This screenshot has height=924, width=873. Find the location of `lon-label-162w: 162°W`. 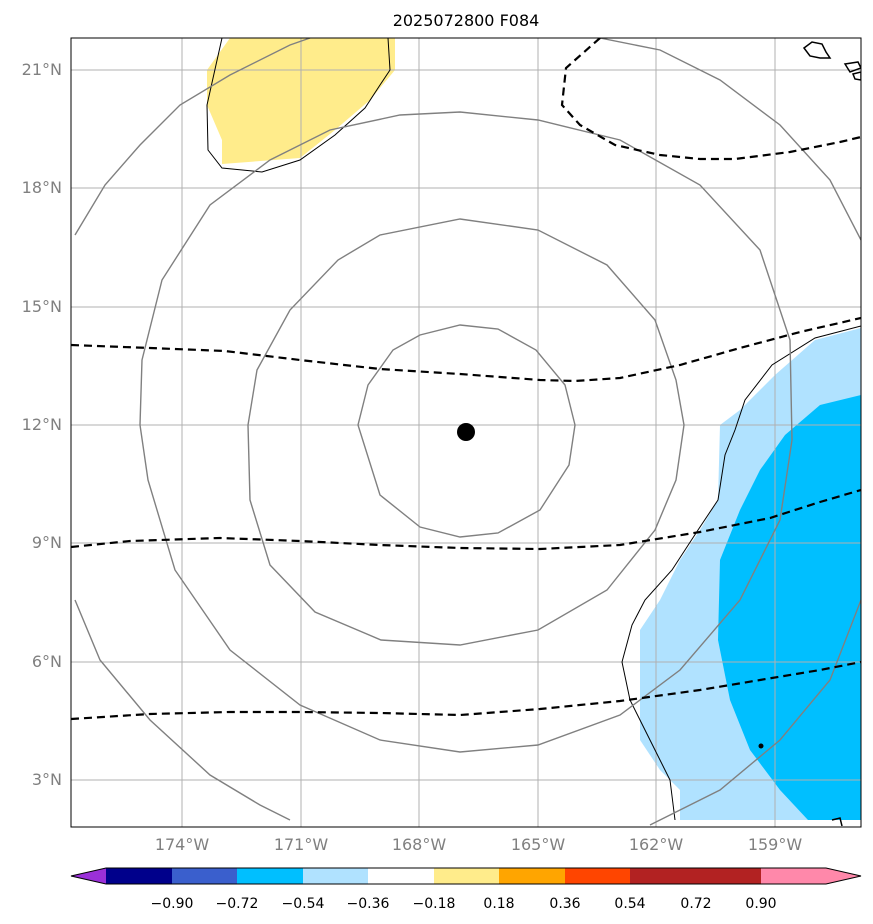

lon-label-162w: 162°W is located at coordinates (656, 844).